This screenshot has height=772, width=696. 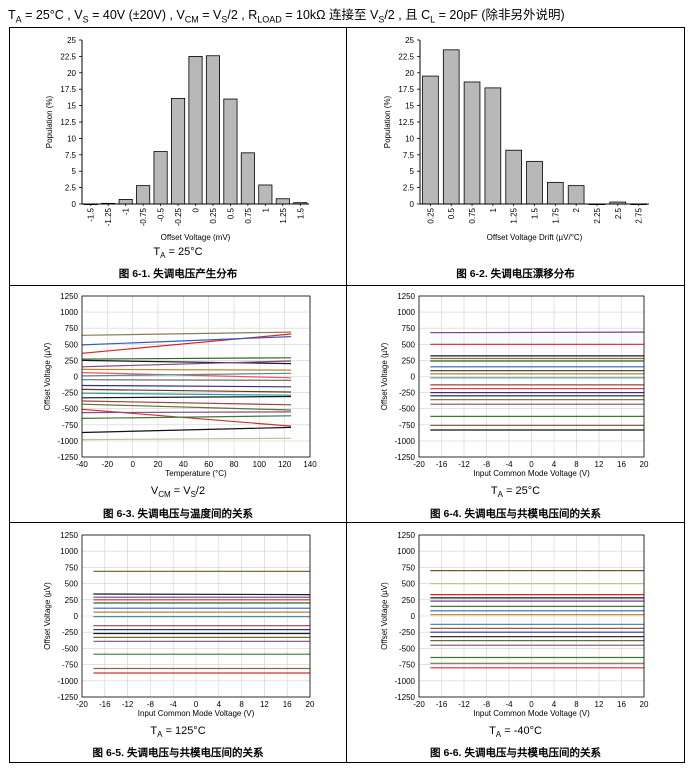 I want to click on x-tick-label: -8, so click(x=487, y=704).